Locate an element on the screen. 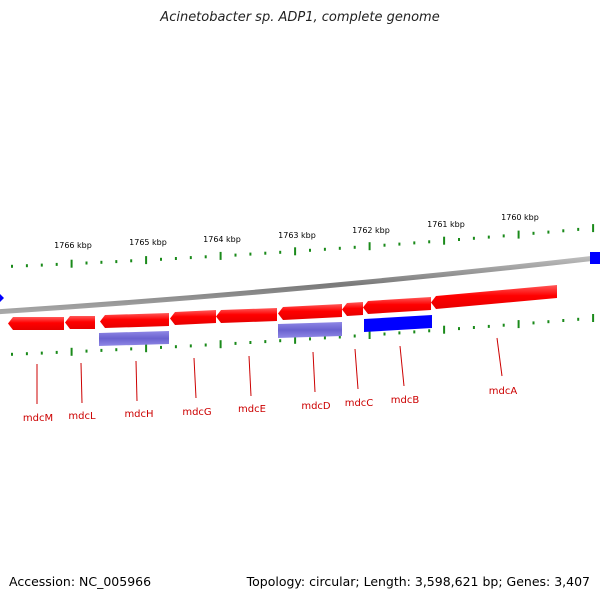 This screenshot has width=600, height=600. tick-label: 1764 kbp is located at coordinates (222, 239).